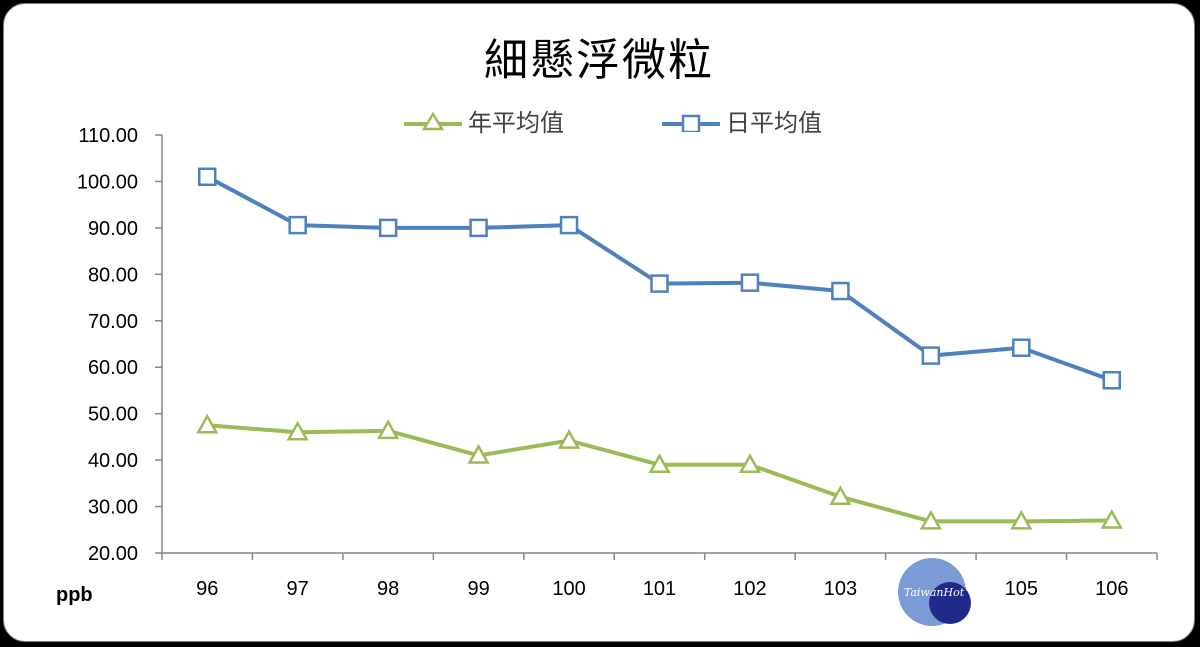 The width and height of the screenshot is (1200, 647). I want to click on y-unit-label: ppb, so click(74, 595).